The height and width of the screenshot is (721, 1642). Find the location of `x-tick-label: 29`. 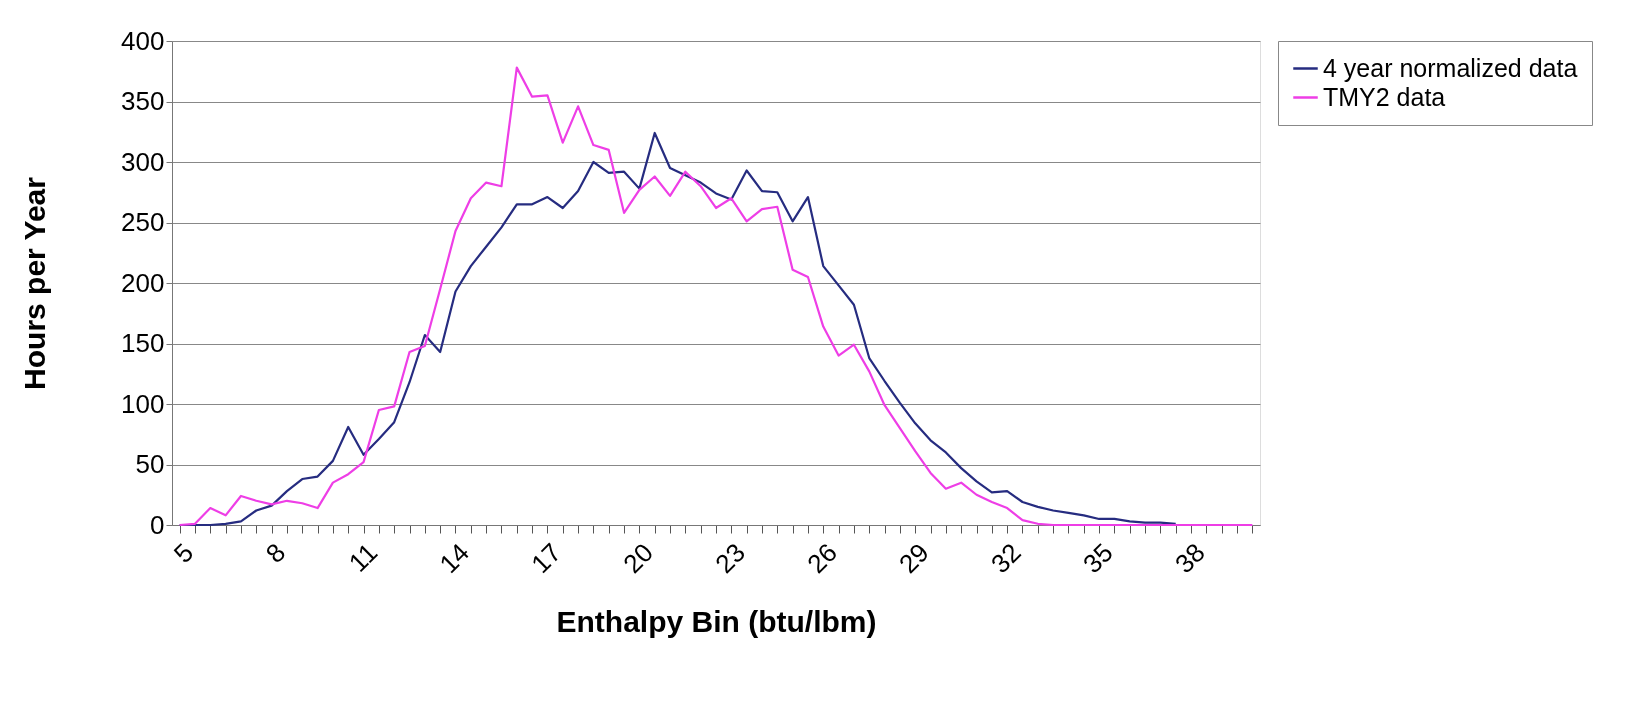

x-tick-label: 29 is located at coordinates (914, 558).